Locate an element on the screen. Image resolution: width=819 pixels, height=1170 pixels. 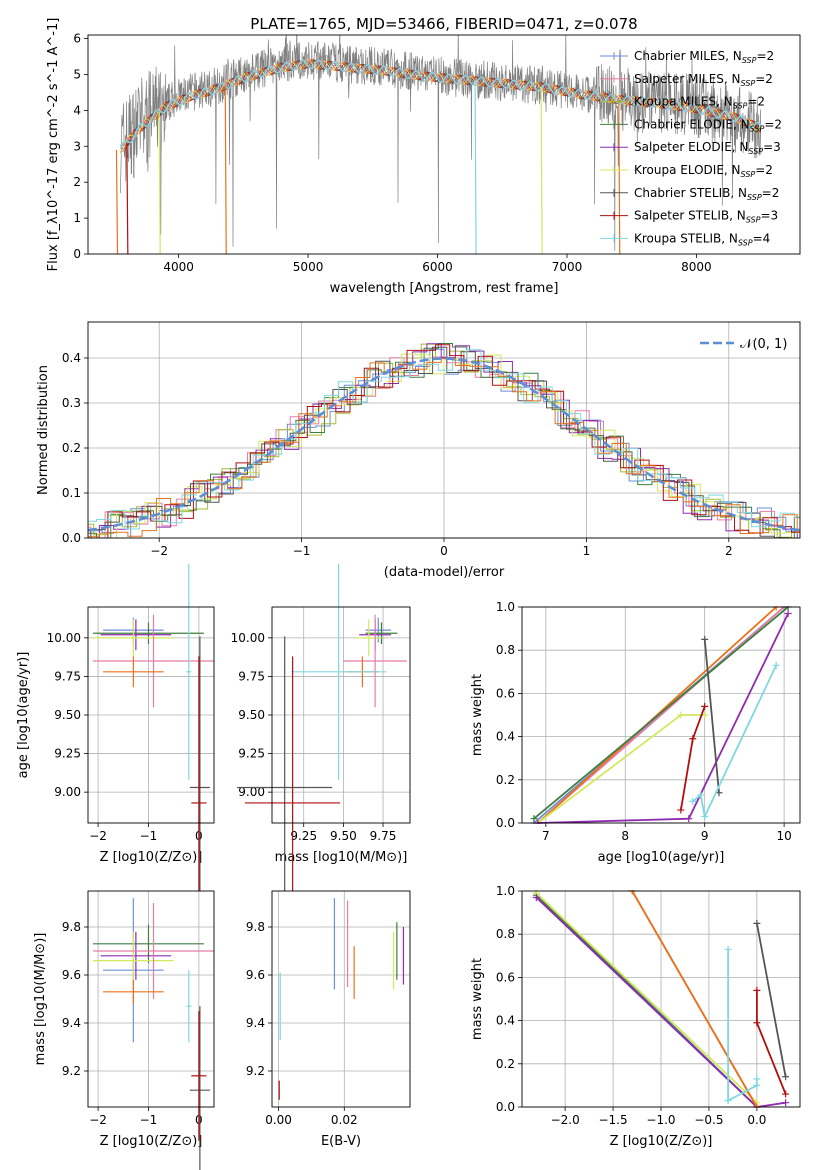
y-tick-label: 2 is located at coordinates (77, 182).